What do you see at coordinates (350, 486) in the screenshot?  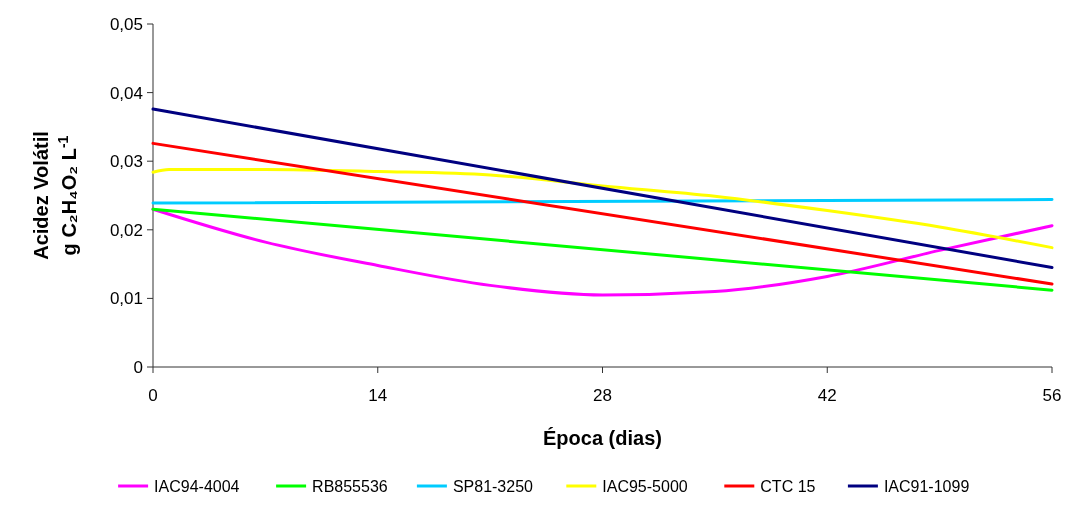 I see `legend-label: RB855536` at bounding box center [350, 486].